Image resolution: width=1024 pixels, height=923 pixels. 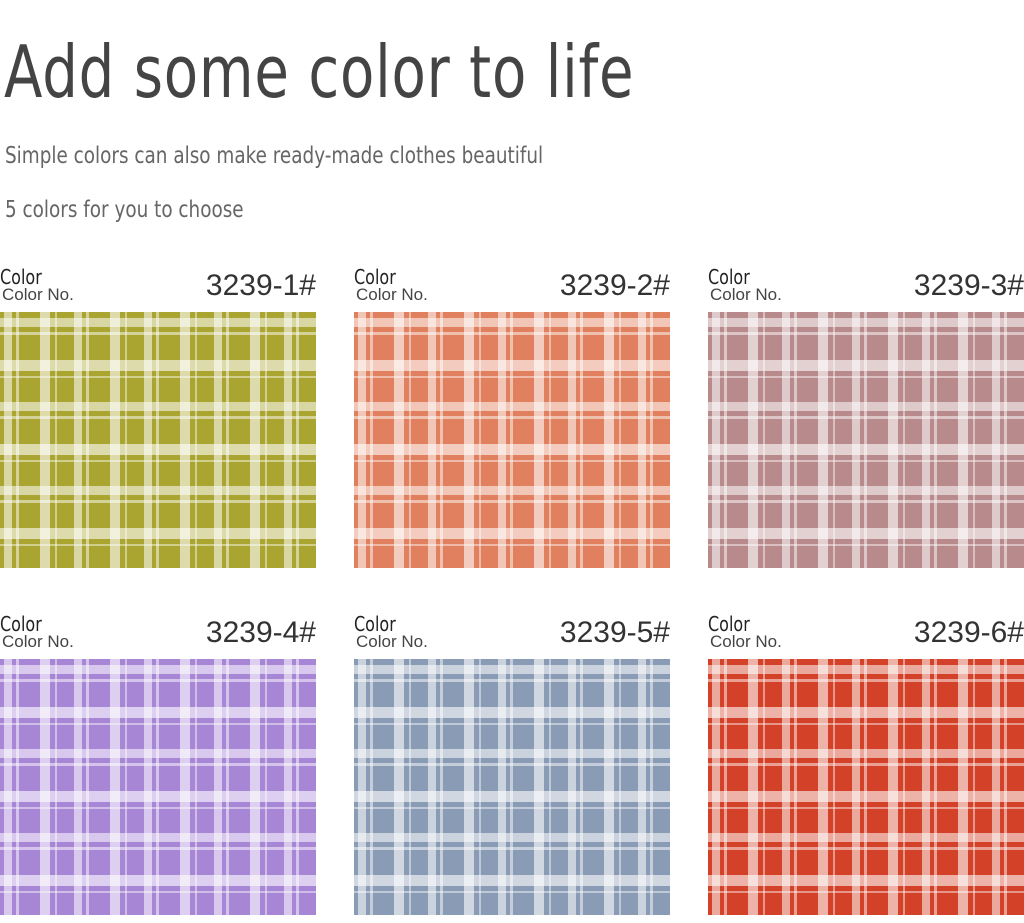 What do you see at coordinates (260, 632) in the screenshot?
I see `color-code: 3239-4#` at bounding box center [260, 632].